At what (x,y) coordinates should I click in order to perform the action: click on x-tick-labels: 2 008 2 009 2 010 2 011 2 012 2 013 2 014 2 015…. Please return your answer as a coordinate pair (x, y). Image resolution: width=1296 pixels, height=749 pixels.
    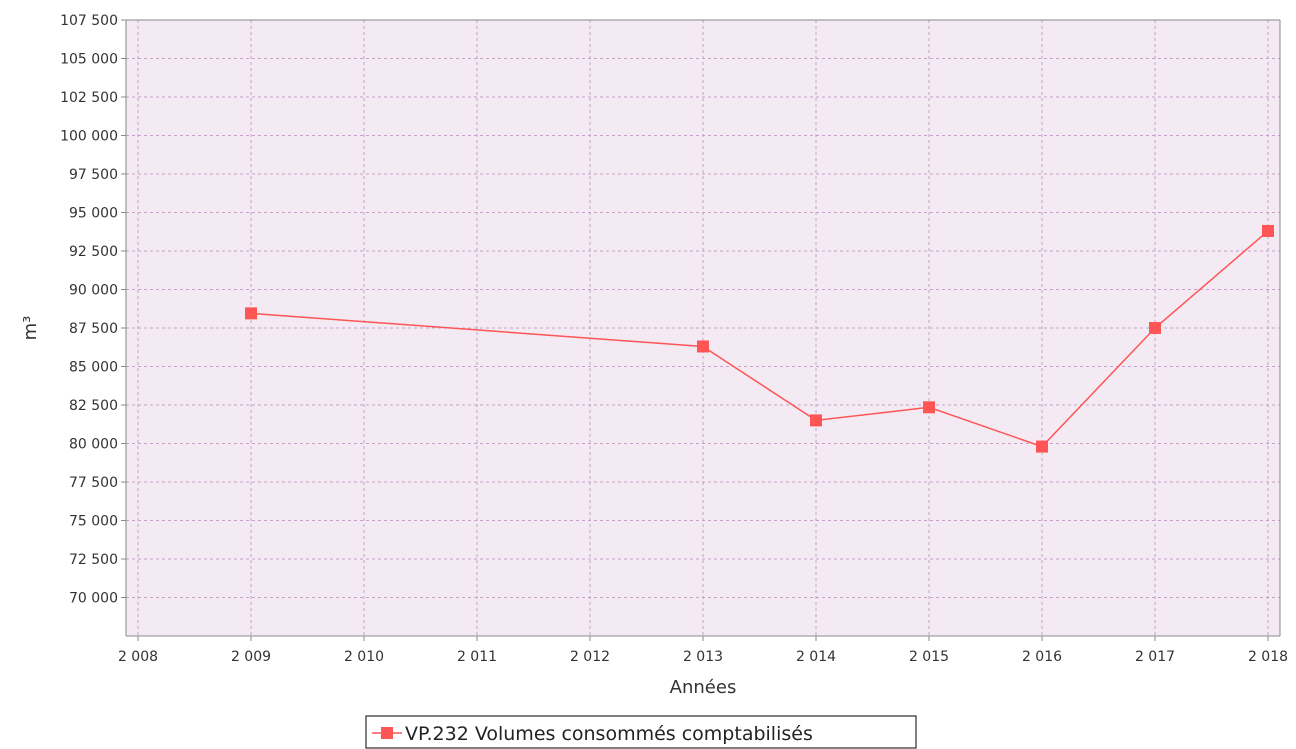
    Looking at the image, I should click on (703, 657).